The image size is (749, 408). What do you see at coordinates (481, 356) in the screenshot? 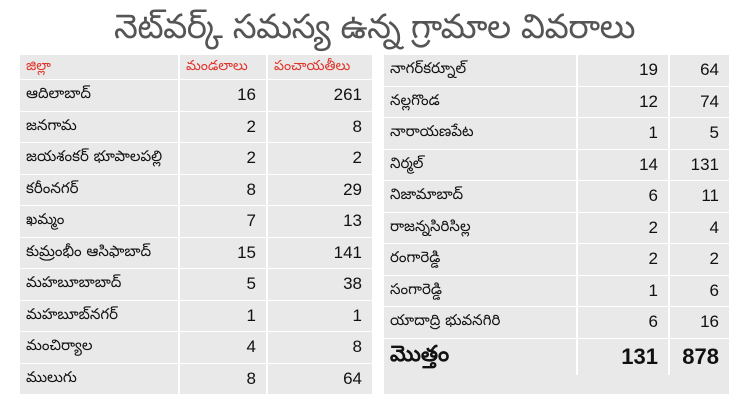
I see `total-label: మొత్తం` at bounding box center [481, 356].